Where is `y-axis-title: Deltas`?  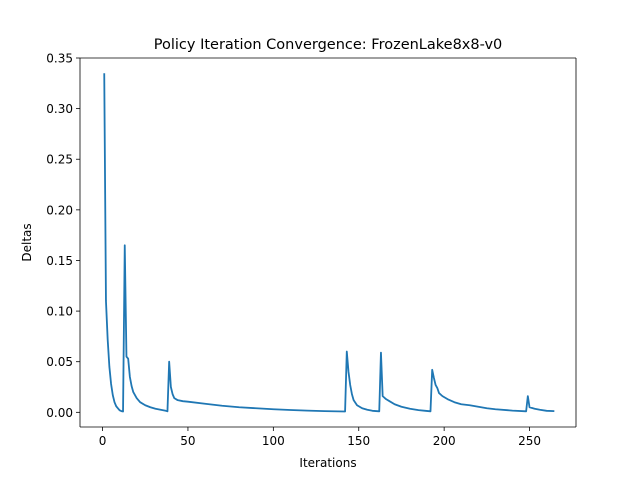 y-axis-title: Deltas is located at coordinates (27, 242).